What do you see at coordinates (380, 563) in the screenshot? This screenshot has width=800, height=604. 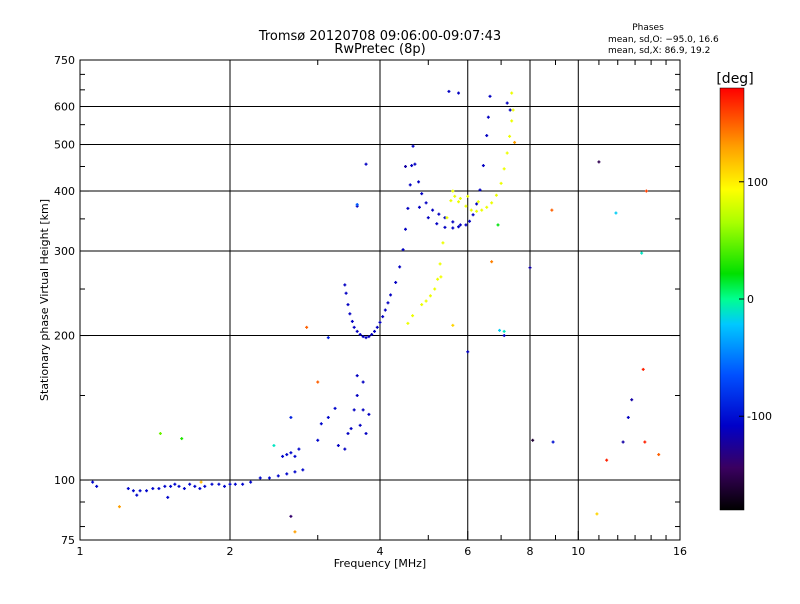 I see `x-axis-label: Frequency [MHz]` at bounding box center [380, 563].